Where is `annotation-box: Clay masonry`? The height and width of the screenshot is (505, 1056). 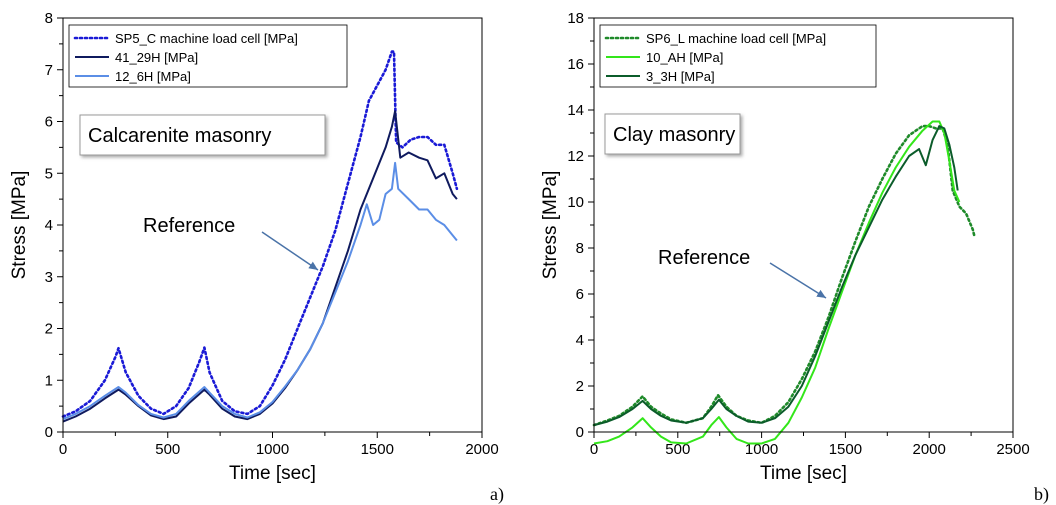
annotation-box: Clay masonry is located at coordinates (672, 134).